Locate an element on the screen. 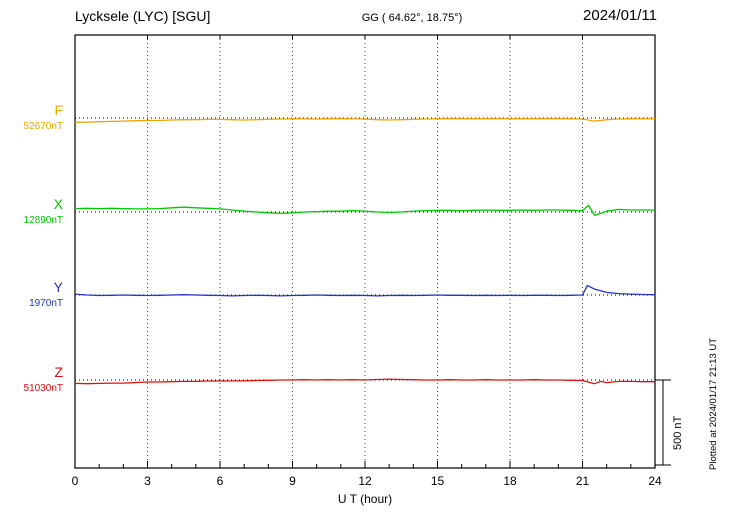  series-baseline-Z: 51030nT is located at coordinates (43, 388).